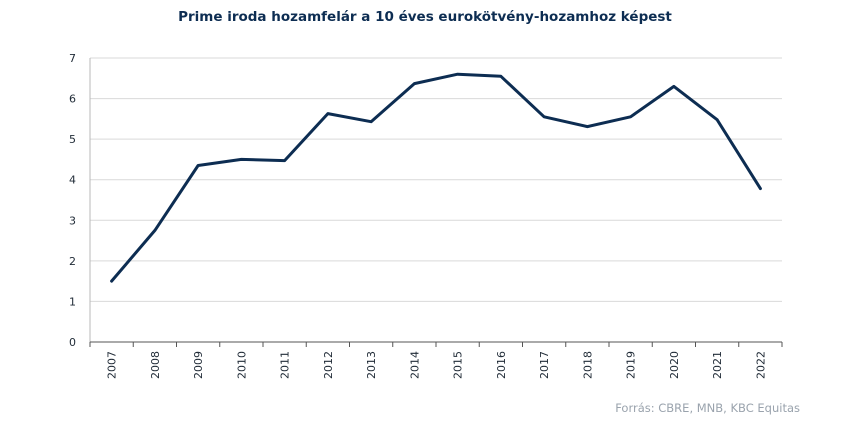  What do you see at coordinates (72, 342) in the screenshot?
I see `y-tick-label: 0` at bounding box center [72, 342].